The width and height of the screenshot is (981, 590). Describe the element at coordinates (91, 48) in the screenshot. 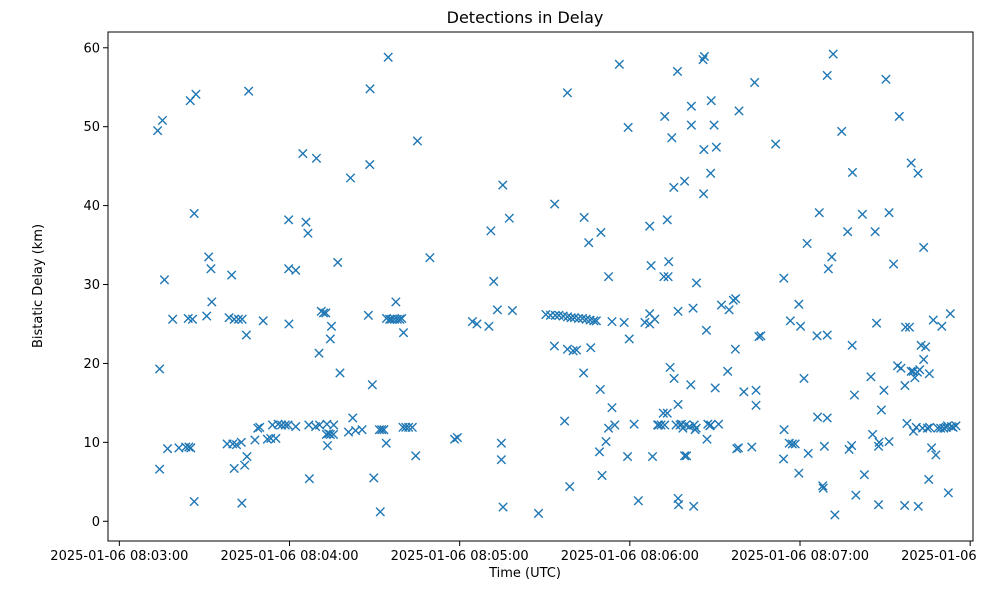

I see `y-tick-label: 60` at that location.